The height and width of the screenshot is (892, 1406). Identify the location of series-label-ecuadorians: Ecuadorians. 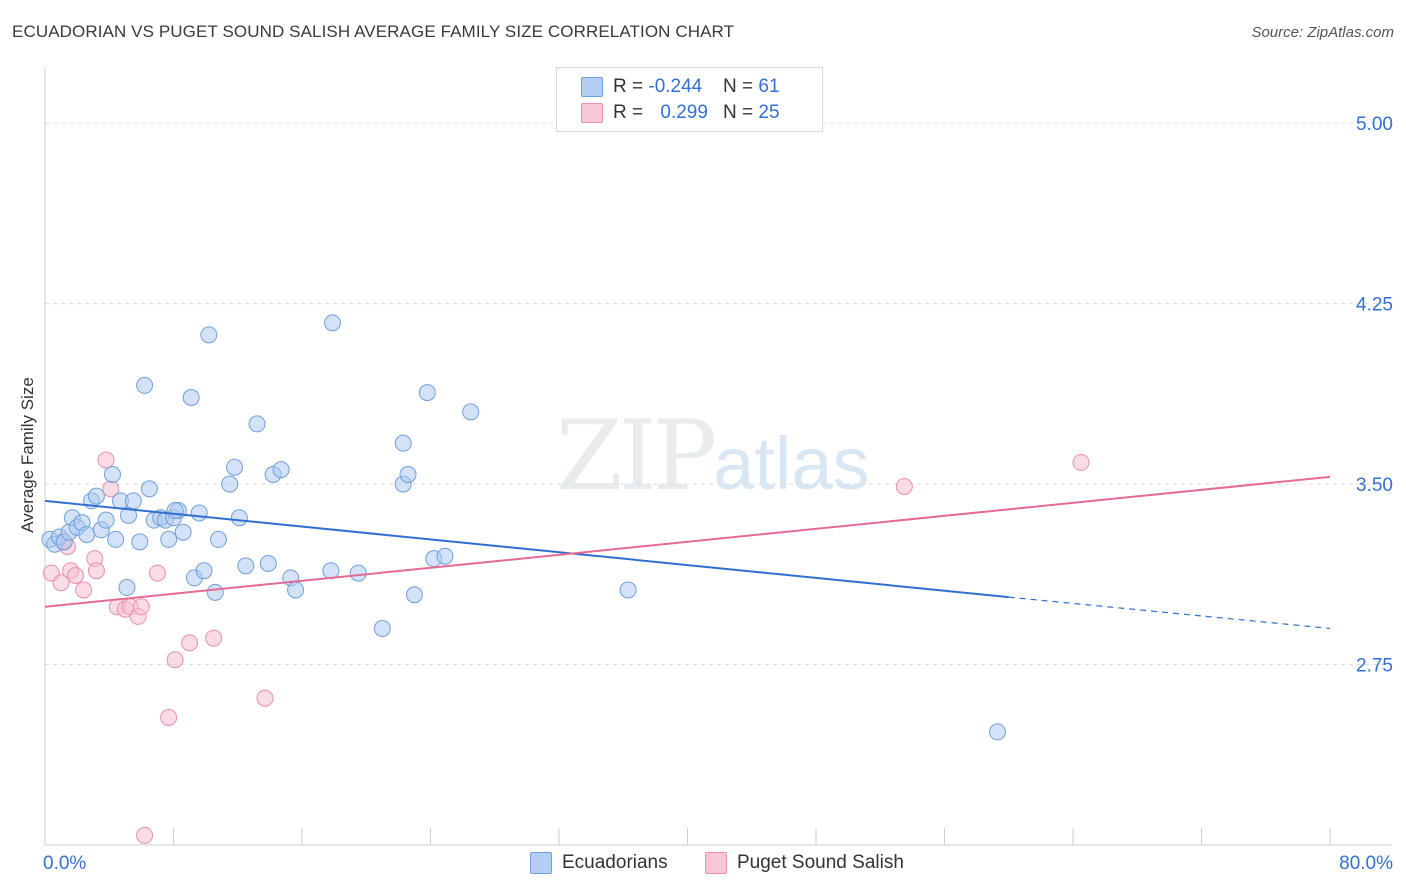
(615, 862).